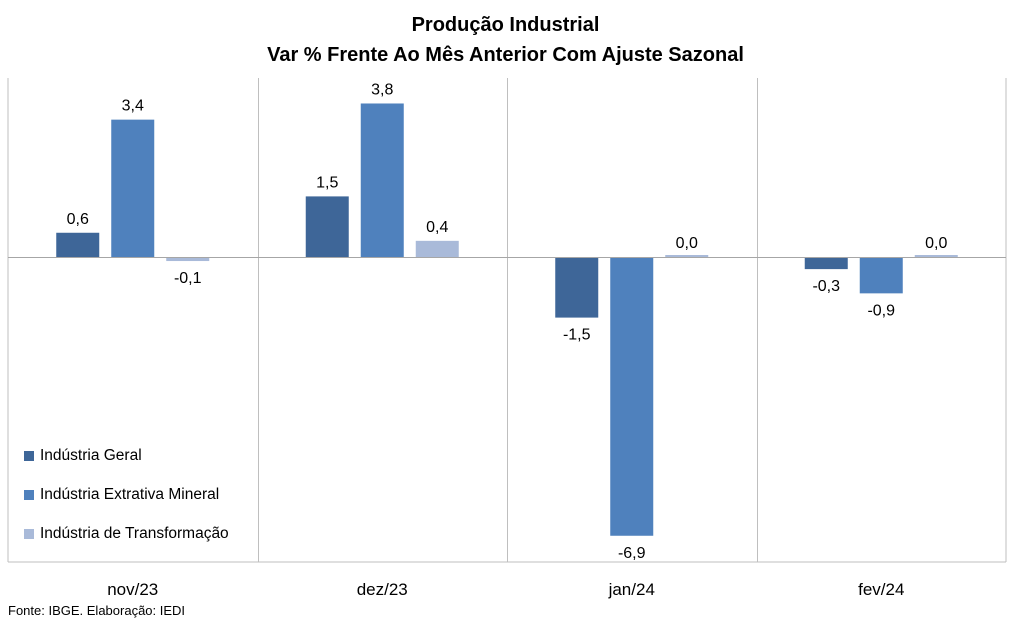  I want to click on legend-label: Indústria Geral, so click(91, 455).